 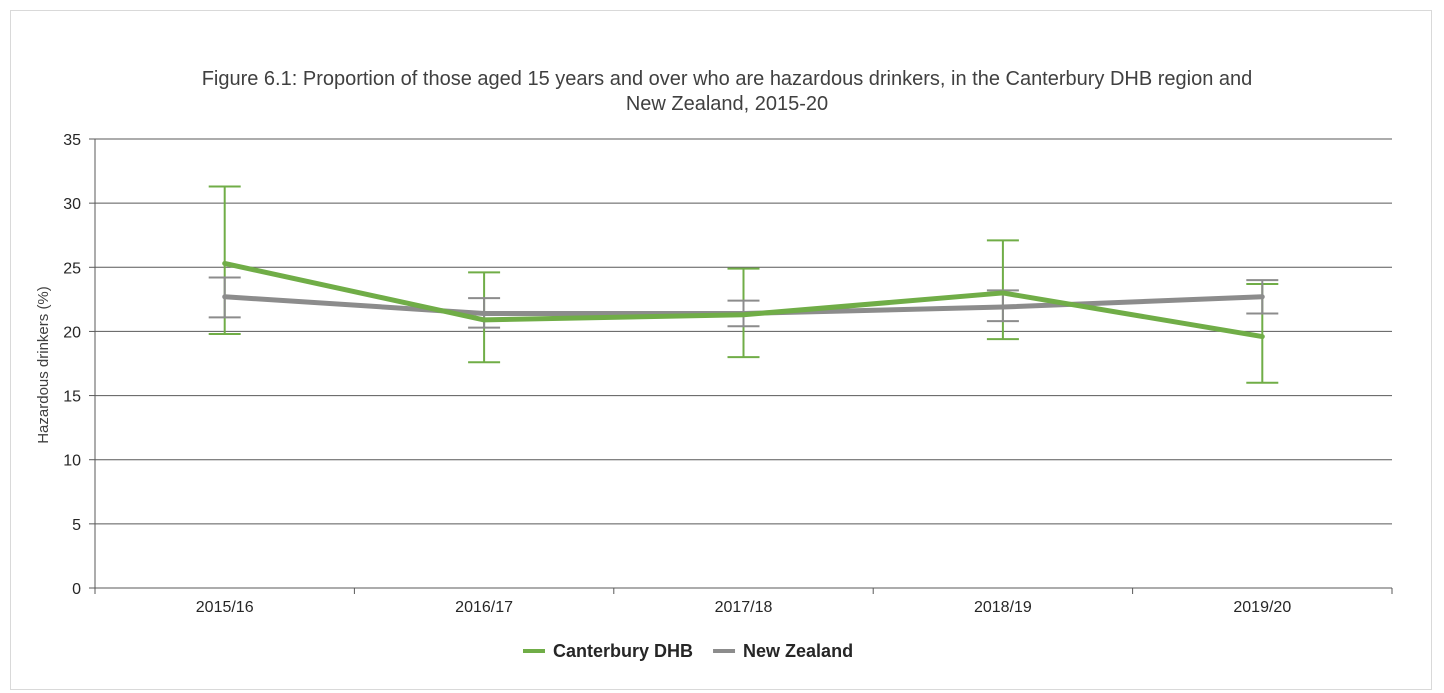 I want to click on legend: Canterbury DHB New Zealand, so click(x=688, y=651).